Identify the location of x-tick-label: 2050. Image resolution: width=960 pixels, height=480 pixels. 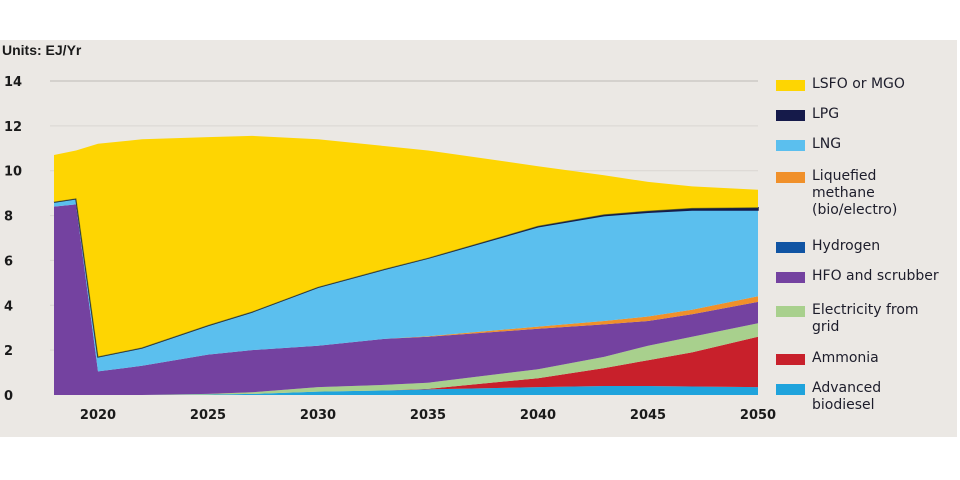
(758, 415).